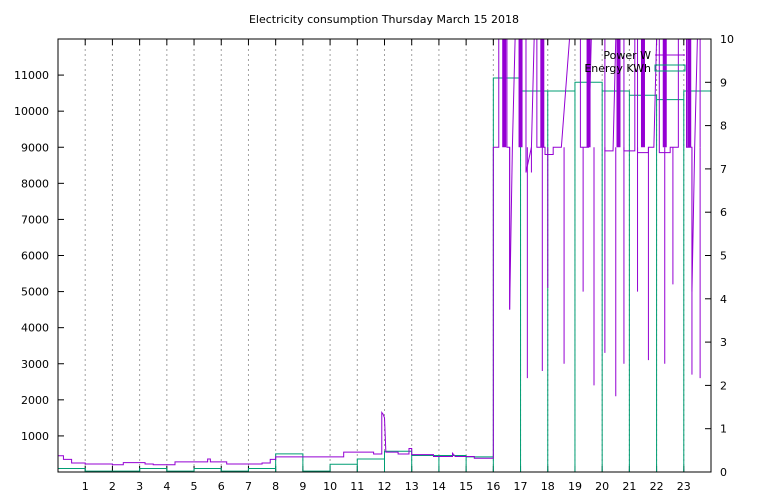 This screenshot has width=768, height=500. What do you see at coordinates (412, 486) in the screenshot?
I see `x-tick-label: 13` at bounding box center [412, 486].